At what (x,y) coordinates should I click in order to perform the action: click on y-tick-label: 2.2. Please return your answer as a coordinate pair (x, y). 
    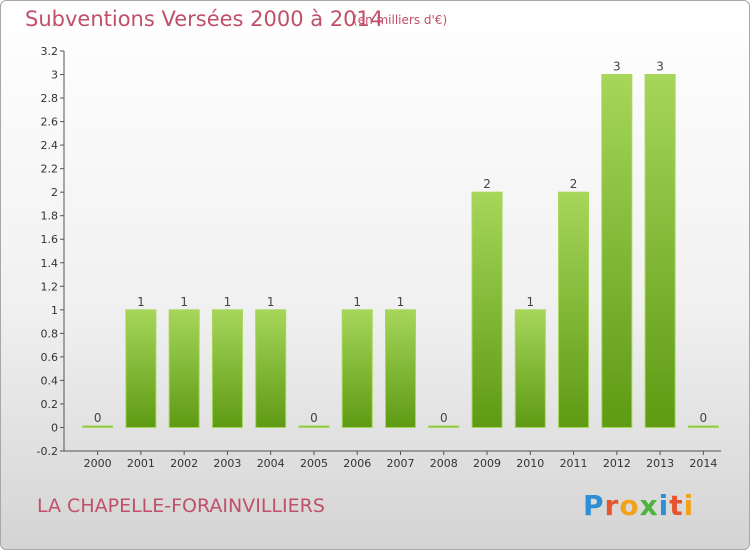
    Looking at the image, I should click on (50, 169).